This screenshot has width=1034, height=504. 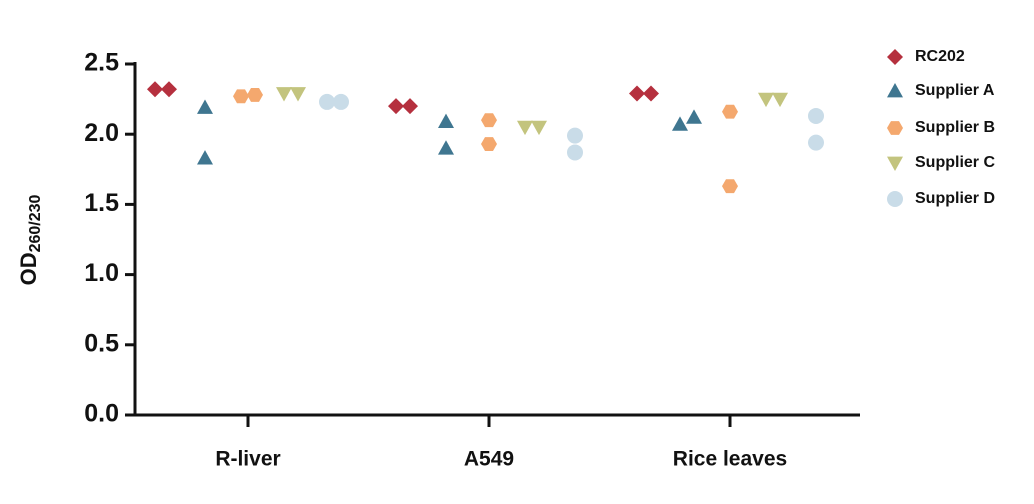 What do you see at coordinates (489, 459) in the screenshot?
I see `x-tick-label: A549` at bounding box center [489, 459].